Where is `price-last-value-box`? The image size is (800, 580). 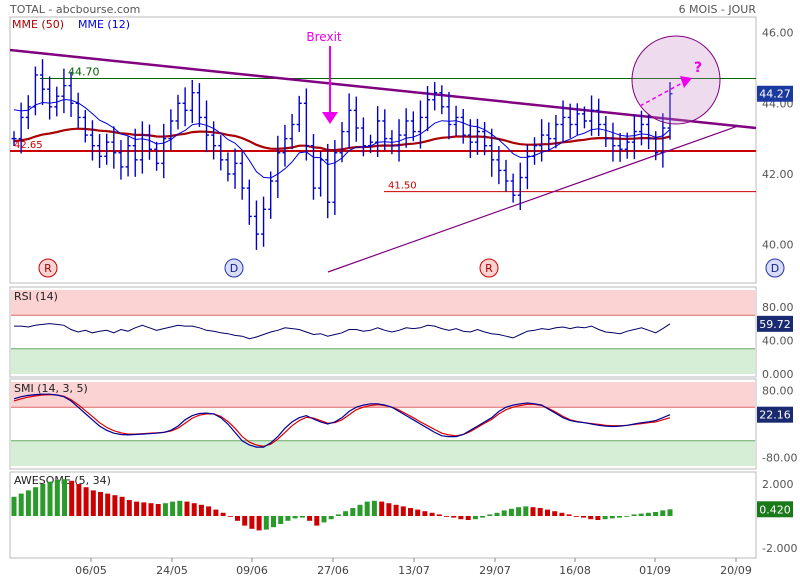
price-last-value-box is located at coordinates (775, 93).